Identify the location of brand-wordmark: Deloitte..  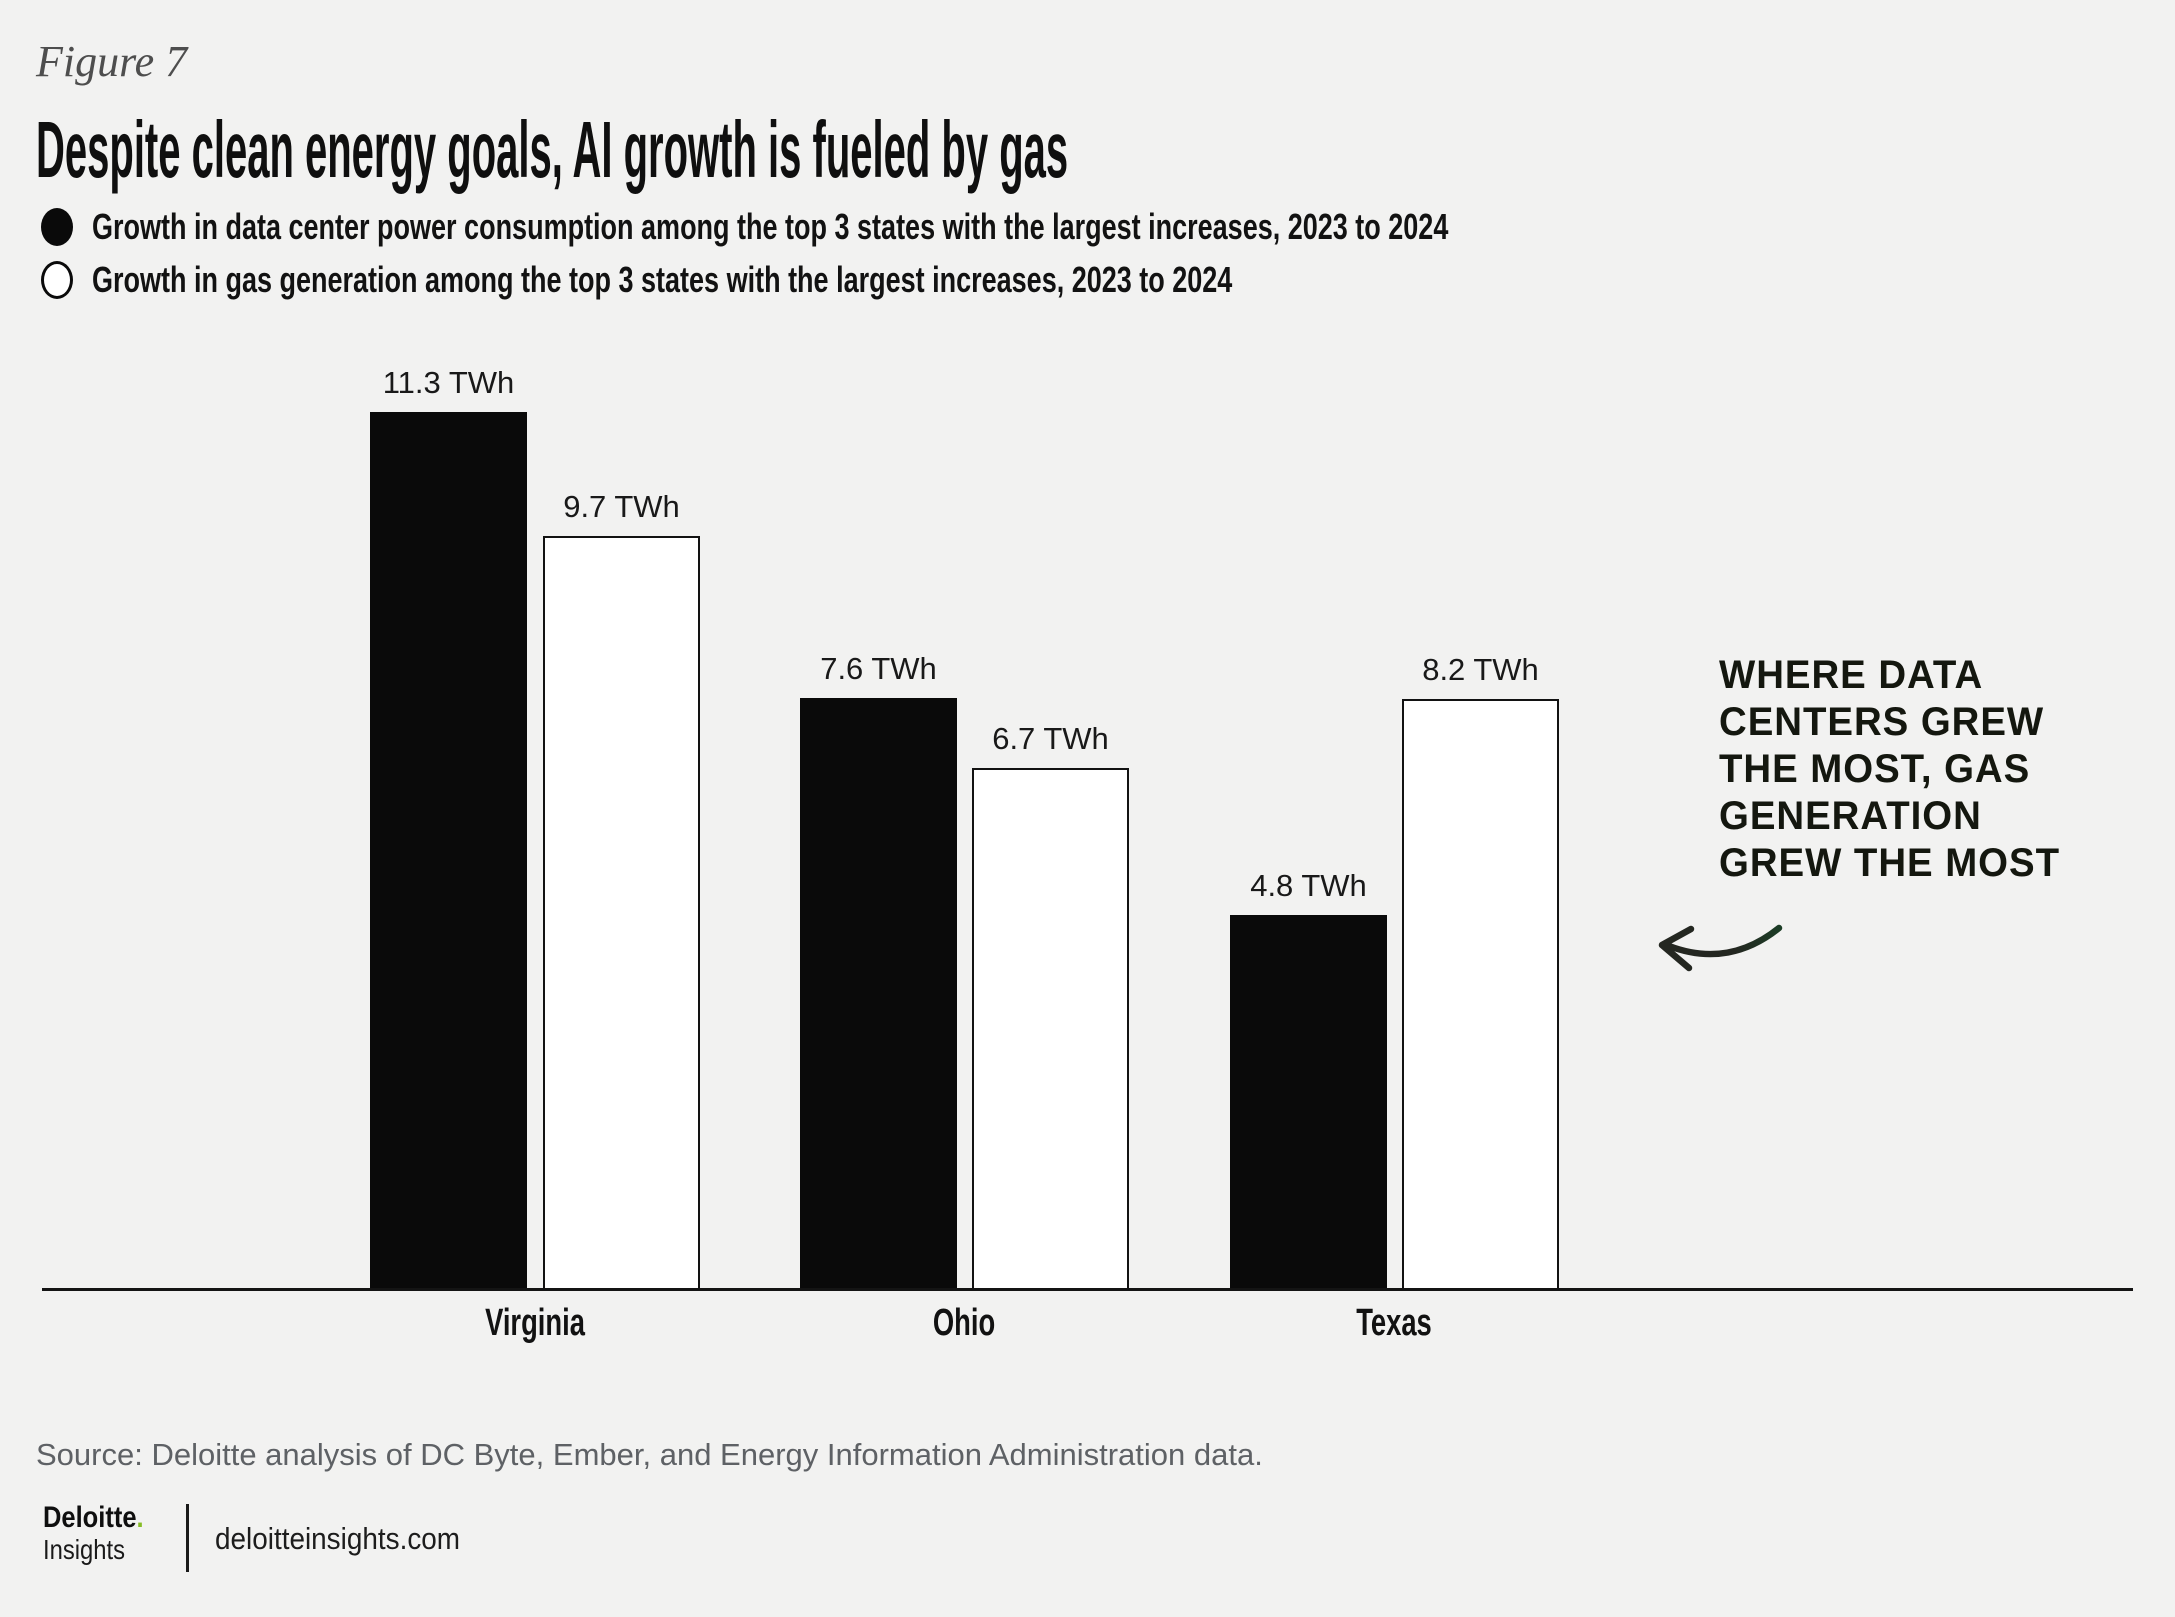
(93, 1518).